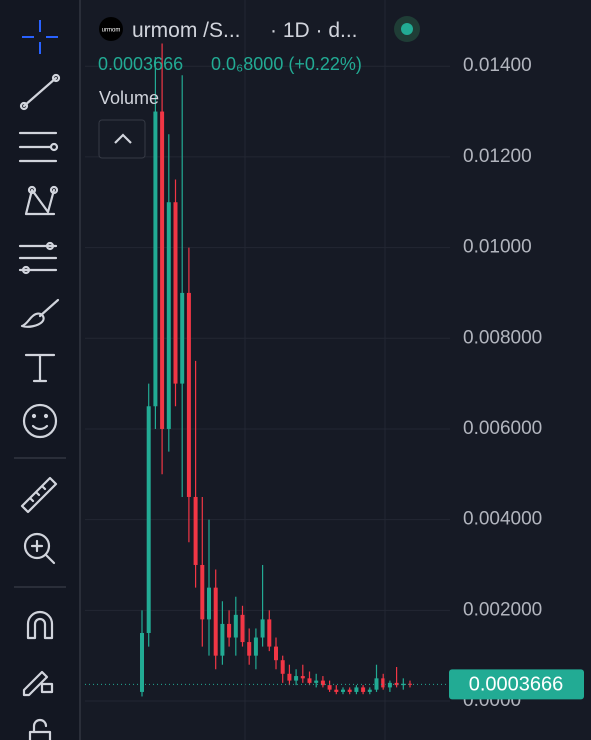 The width and height of the screenshot is (591, 740). What do you see at coordinates (502, 428) in the screenshot?
I see `y-tick-label: 0.006000` at bounding box center [502, 428].